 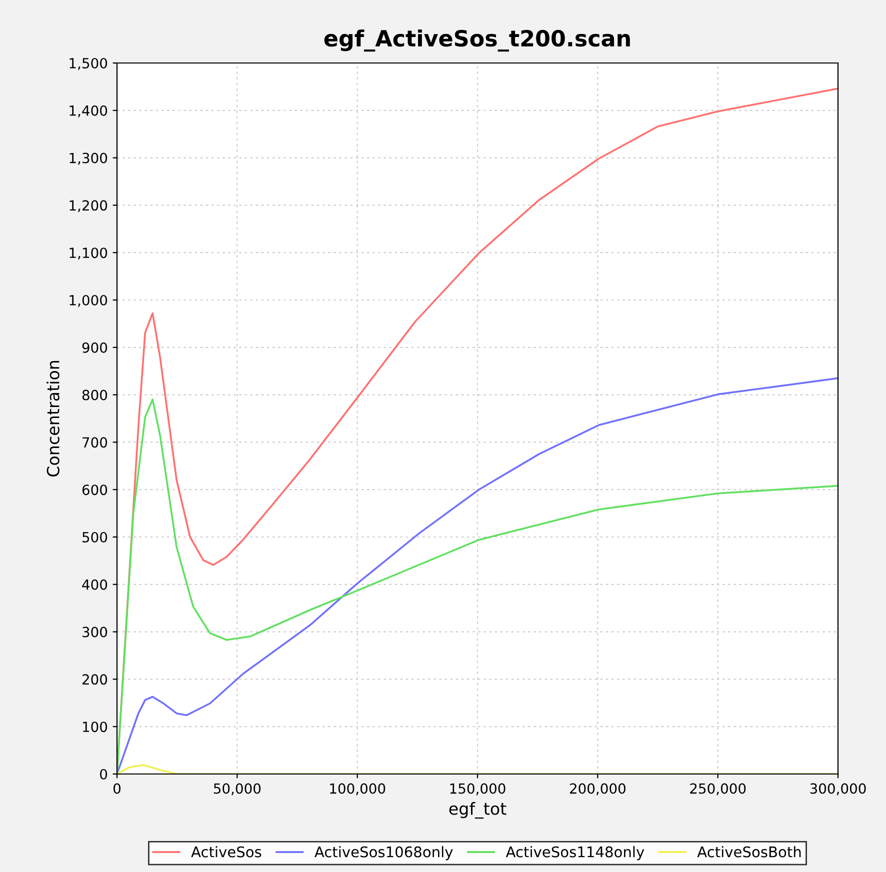 What do you see at coordinates (95, 395) in the screenshot?
I see `y-tick-label: 800` at bounding box center [95, 395].